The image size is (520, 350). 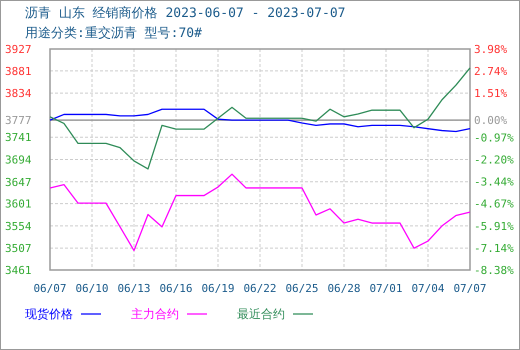 What do you see at coordinates (18, 93) in the screenshot?
I see `y-tick-label: 3834` at bounding box center [18, 93].